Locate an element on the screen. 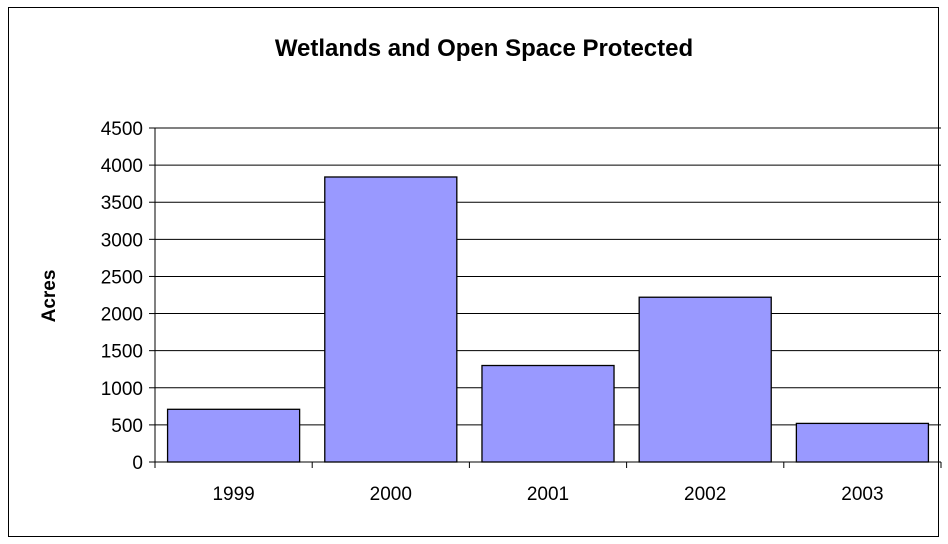  x-tick-label: 2001 is located at coordinates (548, 494).